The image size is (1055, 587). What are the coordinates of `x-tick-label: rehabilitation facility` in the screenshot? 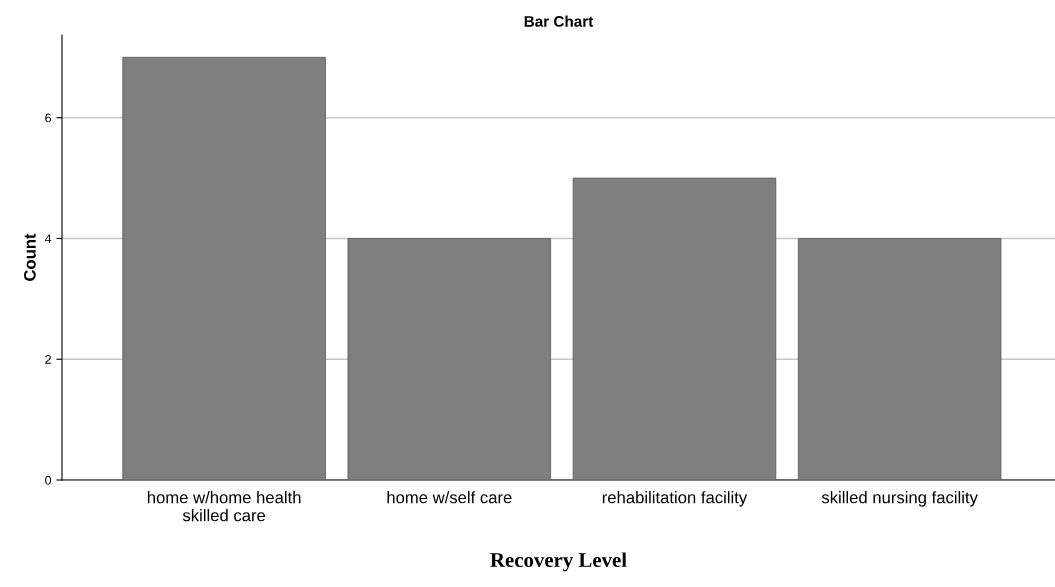 It's located at (675, 499).